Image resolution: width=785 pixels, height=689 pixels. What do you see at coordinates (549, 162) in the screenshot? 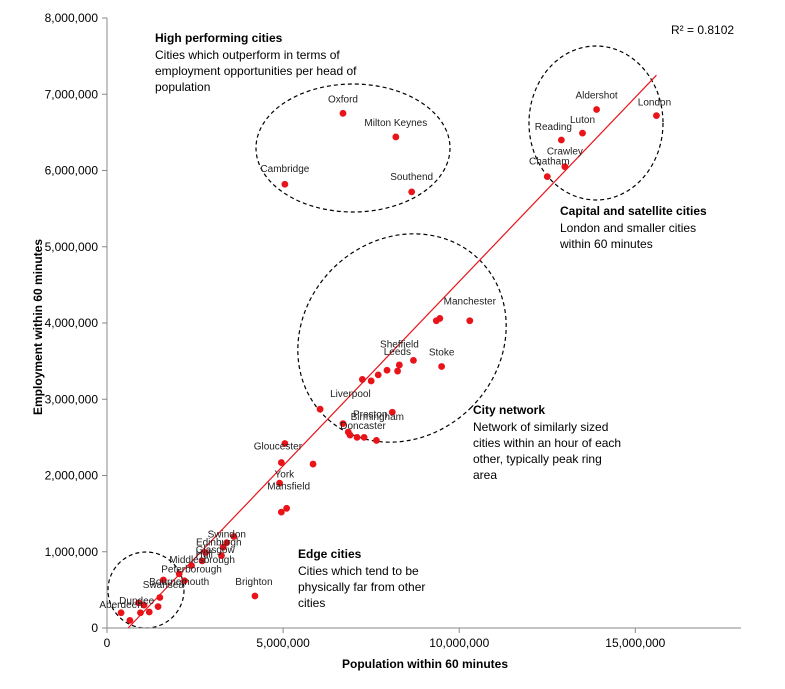
I see `point-label: Chatham` at bounding box center [549, 162].